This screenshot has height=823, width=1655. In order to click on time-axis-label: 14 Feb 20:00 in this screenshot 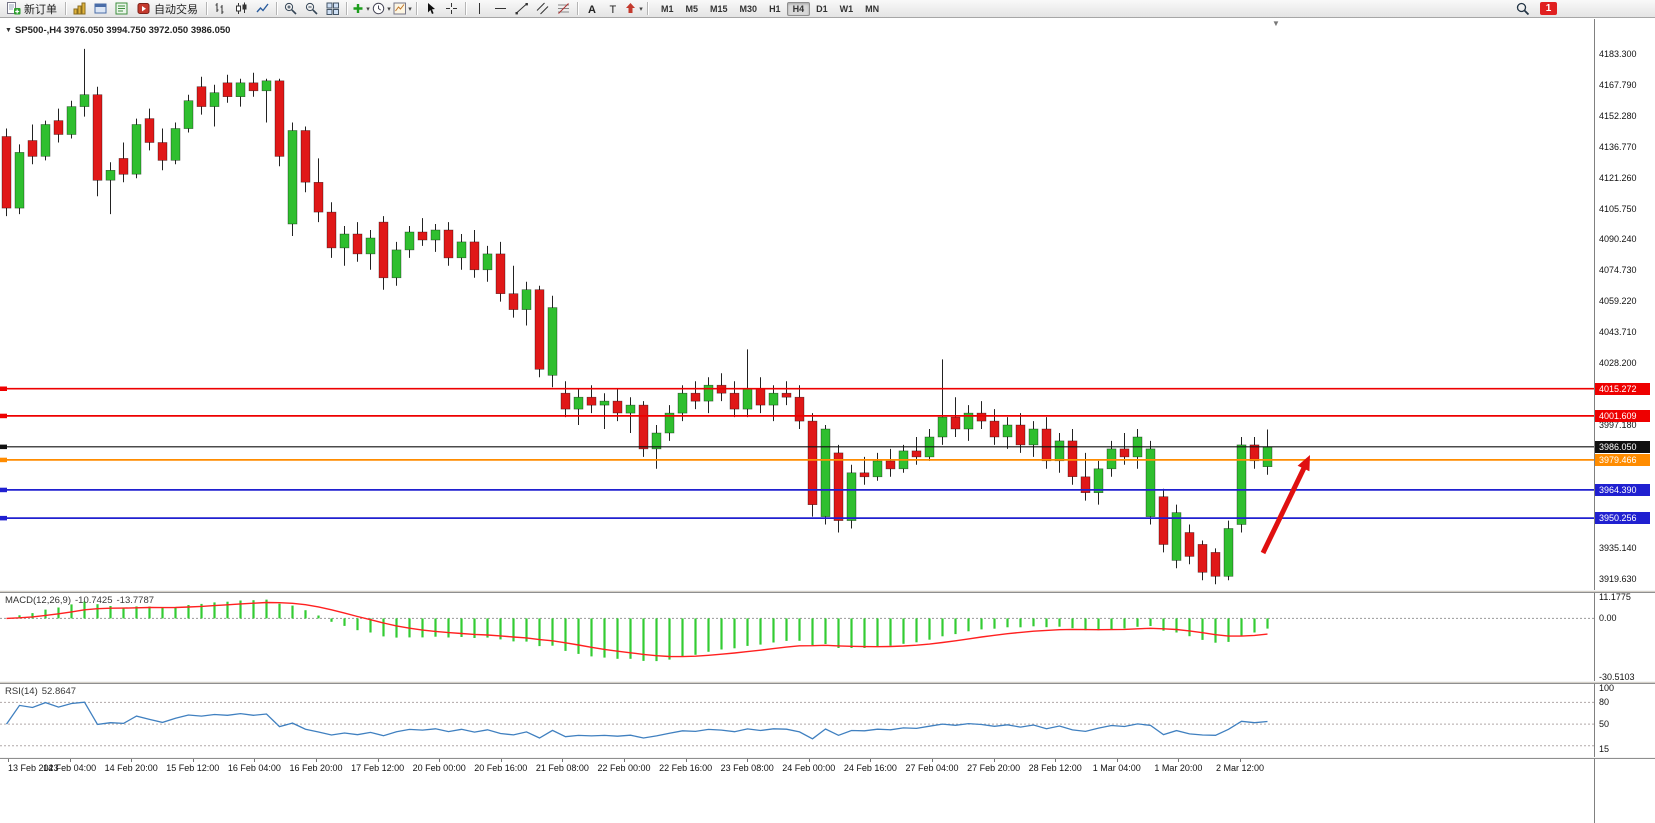, I will do `click(131, 768)`.